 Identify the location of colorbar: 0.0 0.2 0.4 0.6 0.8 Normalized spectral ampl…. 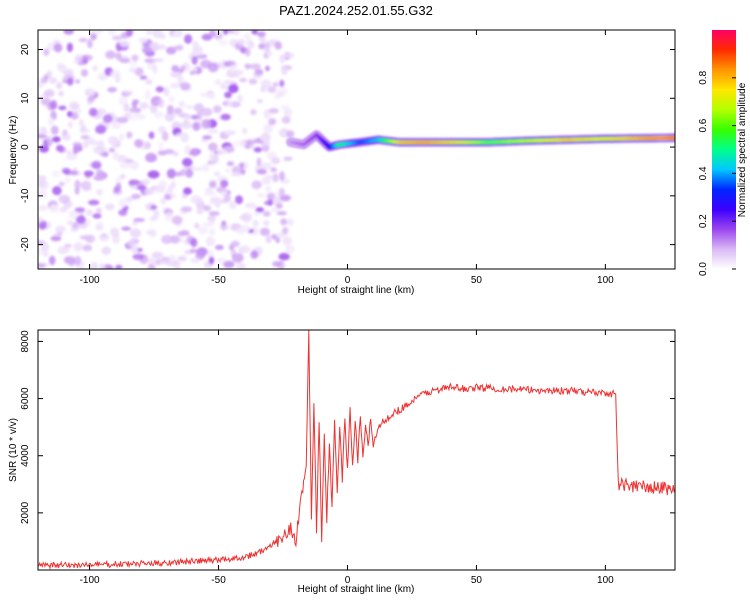
(723, 153).